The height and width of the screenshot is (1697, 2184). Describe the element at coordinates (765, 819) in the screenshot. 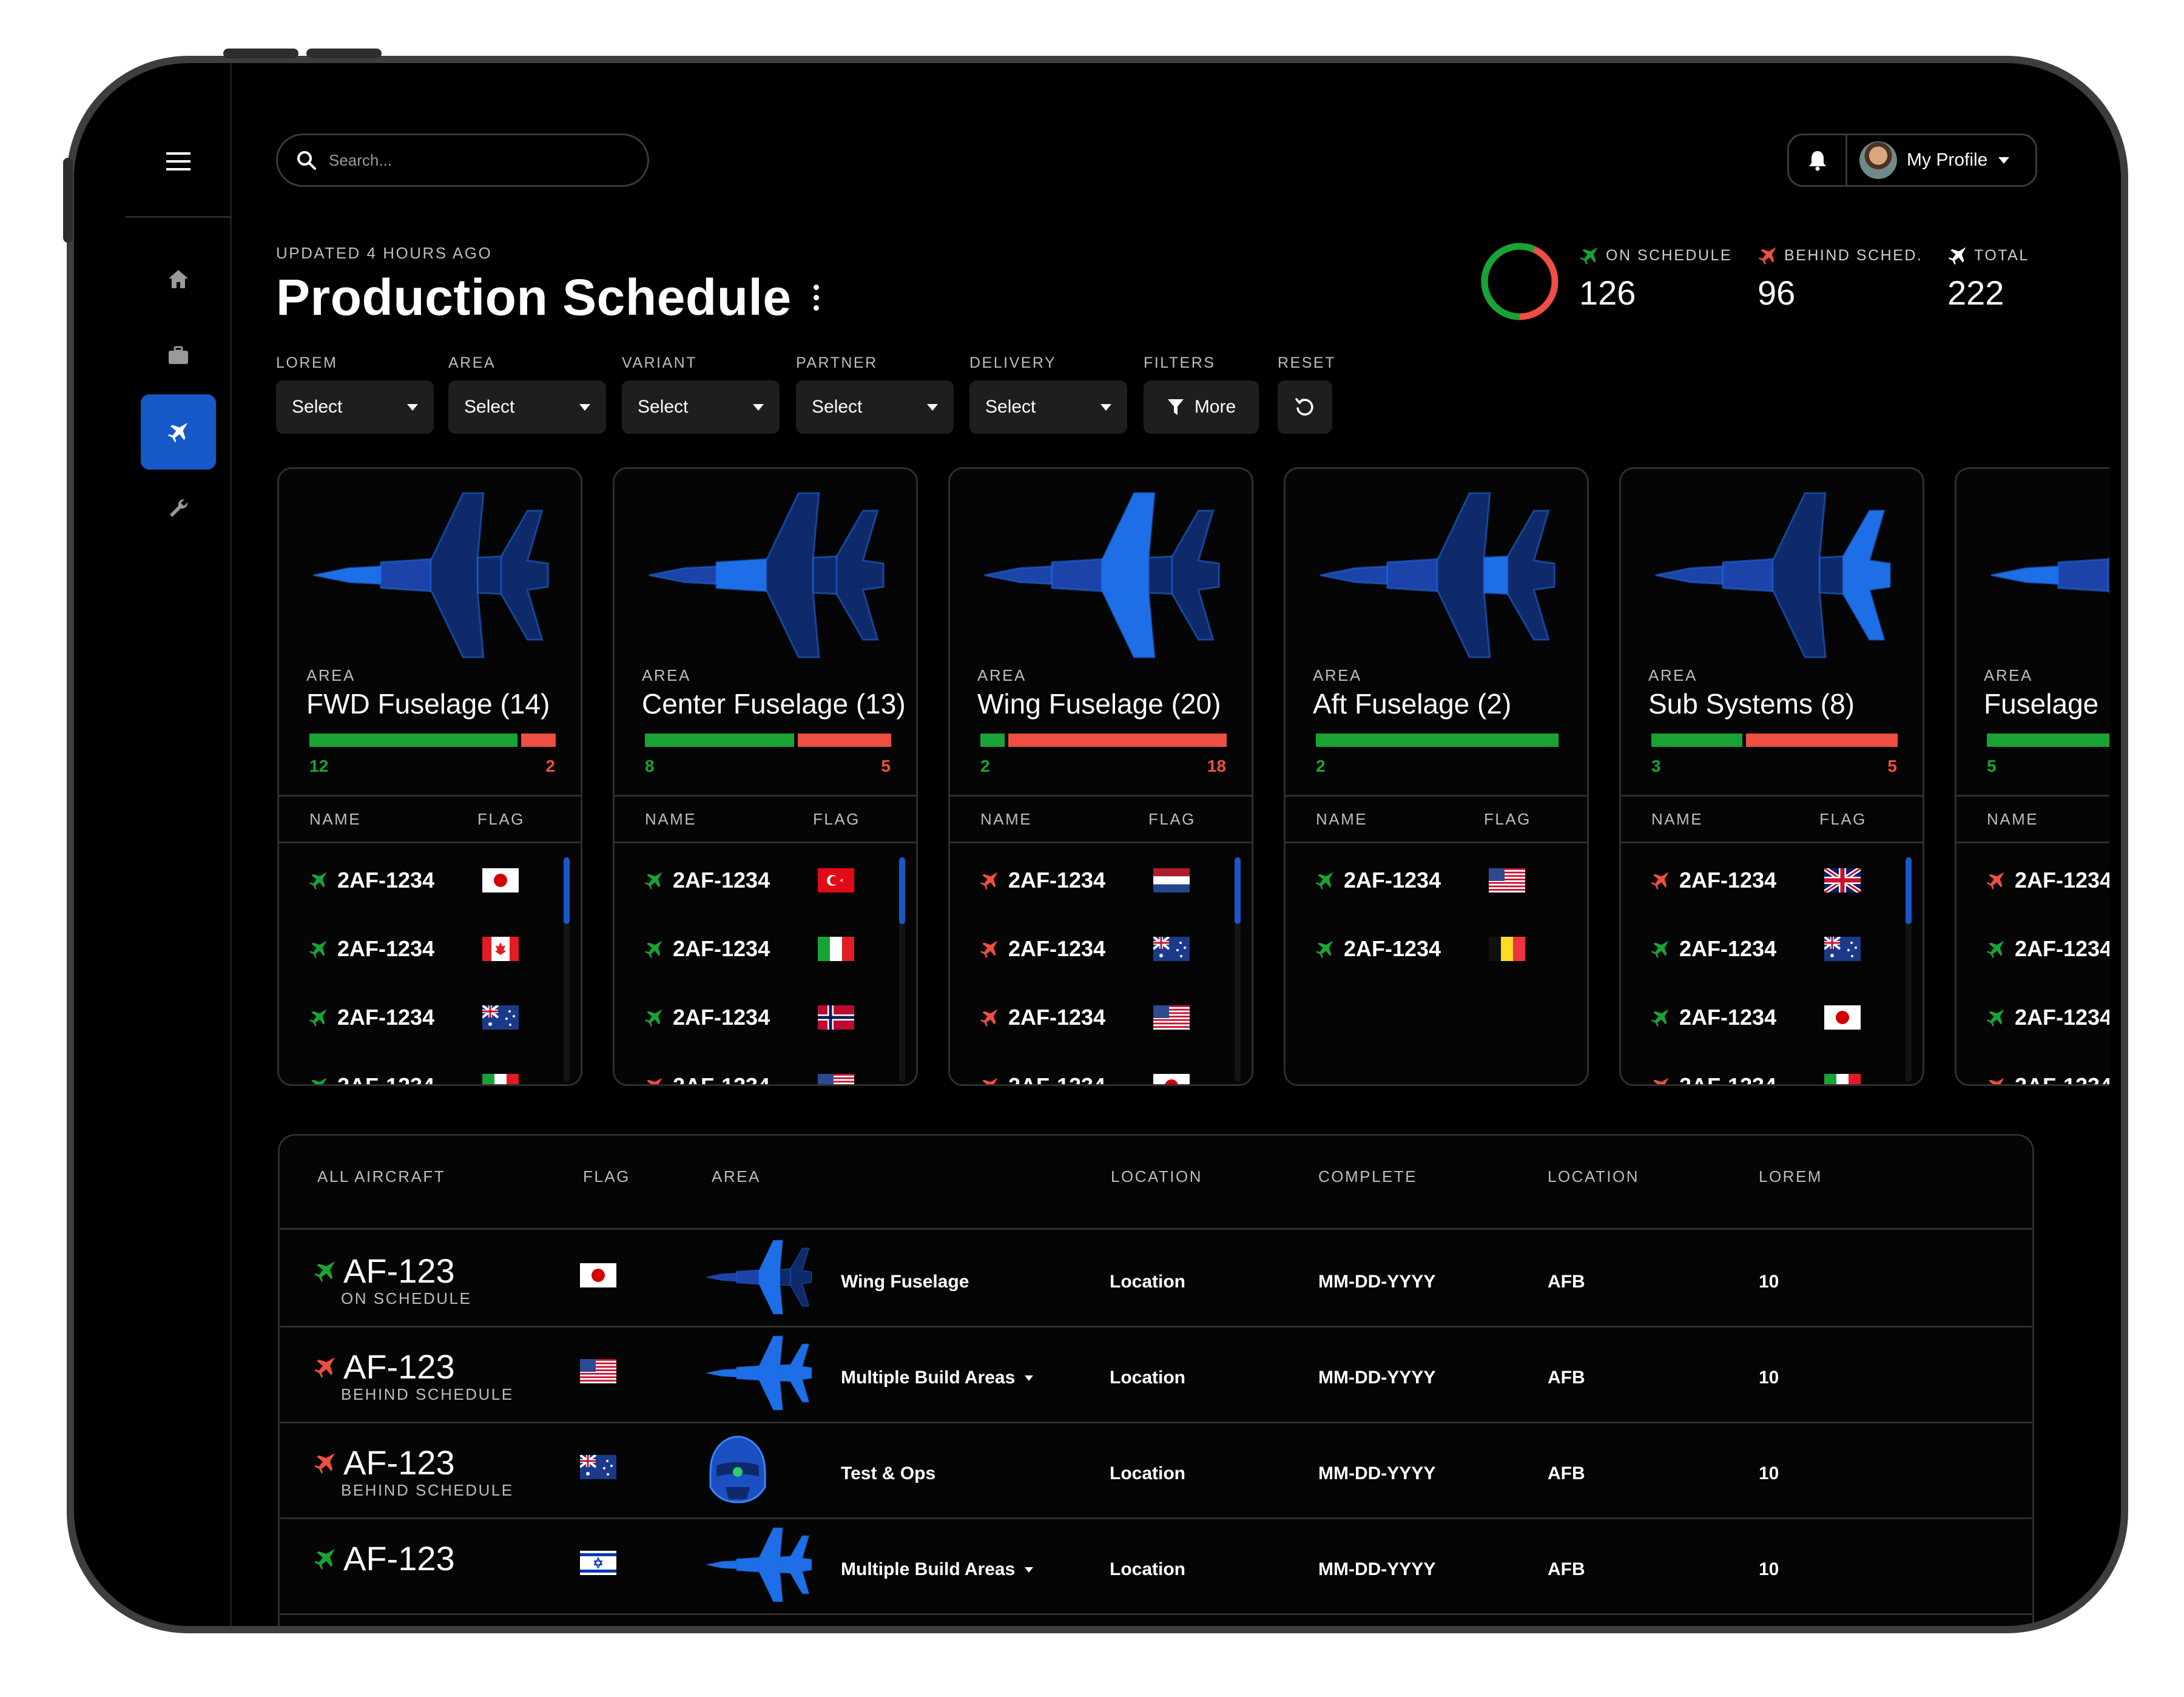

I see `card-list-header: NAME FLAG` at that location.